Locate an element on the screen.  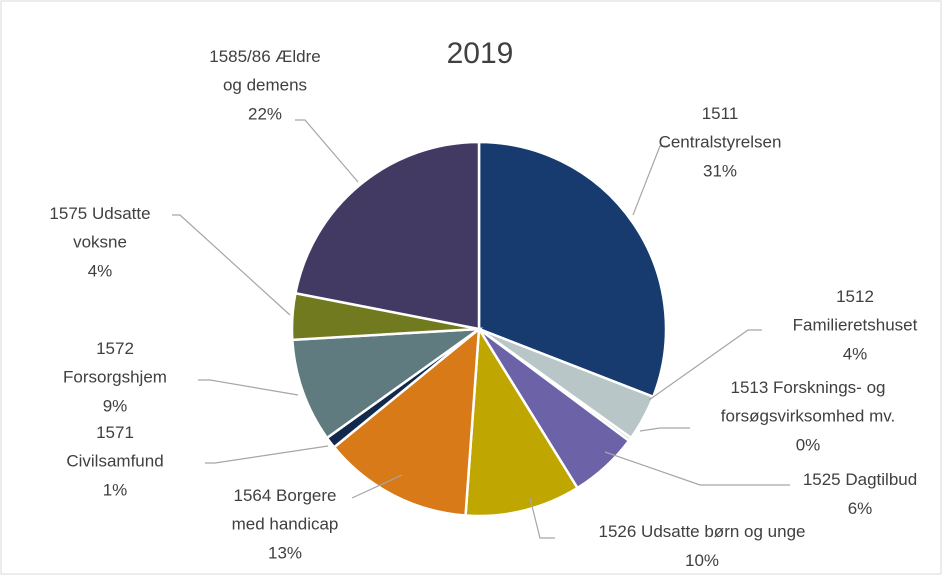
label-line: 1526 Udsatte børn og unge is located at coordinates (702, 531).